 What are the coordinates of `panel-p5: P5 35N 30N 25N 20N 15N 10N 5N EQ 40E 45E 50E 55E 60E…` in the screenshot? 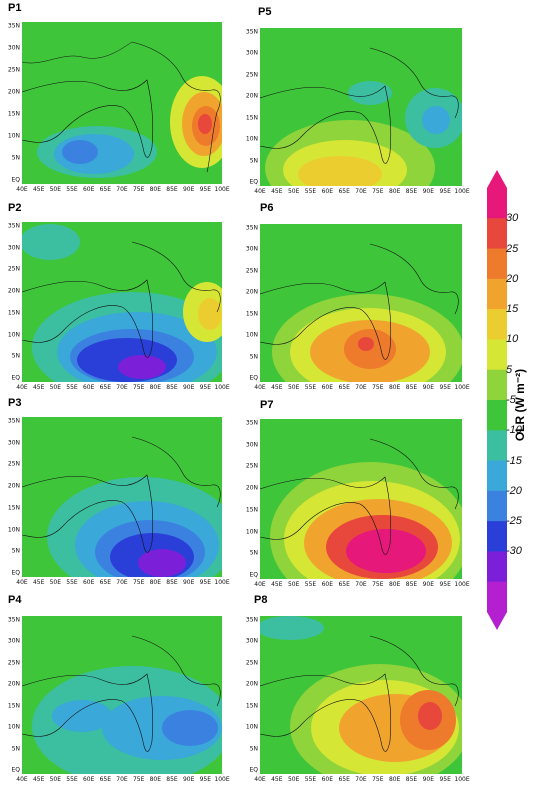 It's located at (360, 100).